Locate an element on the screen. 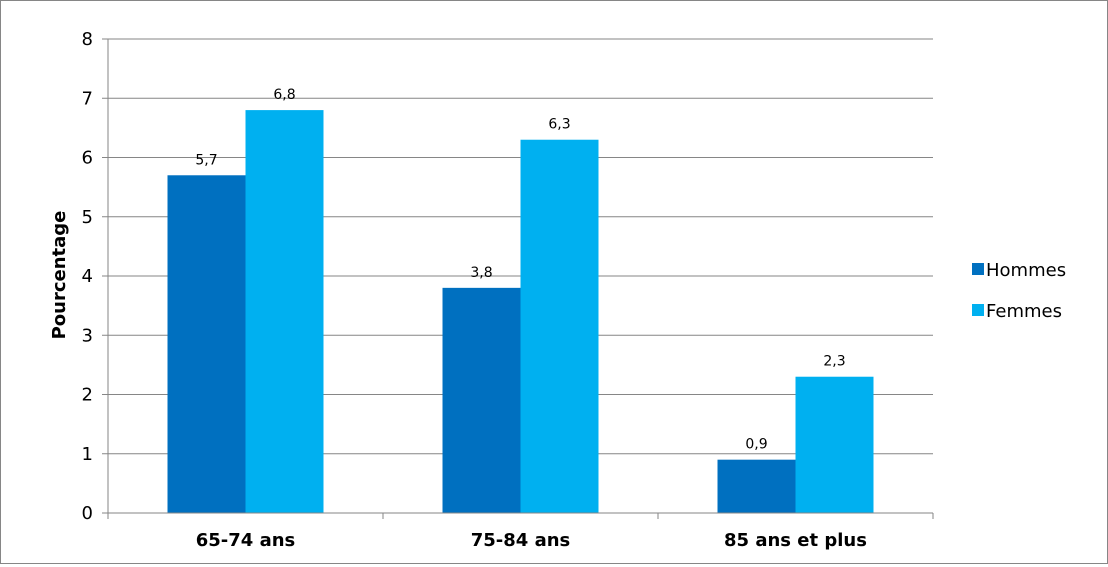 This screenshot has height=567, width=1108. data-label-hommes-1: 3,8 is located at coordinates (481, 273).